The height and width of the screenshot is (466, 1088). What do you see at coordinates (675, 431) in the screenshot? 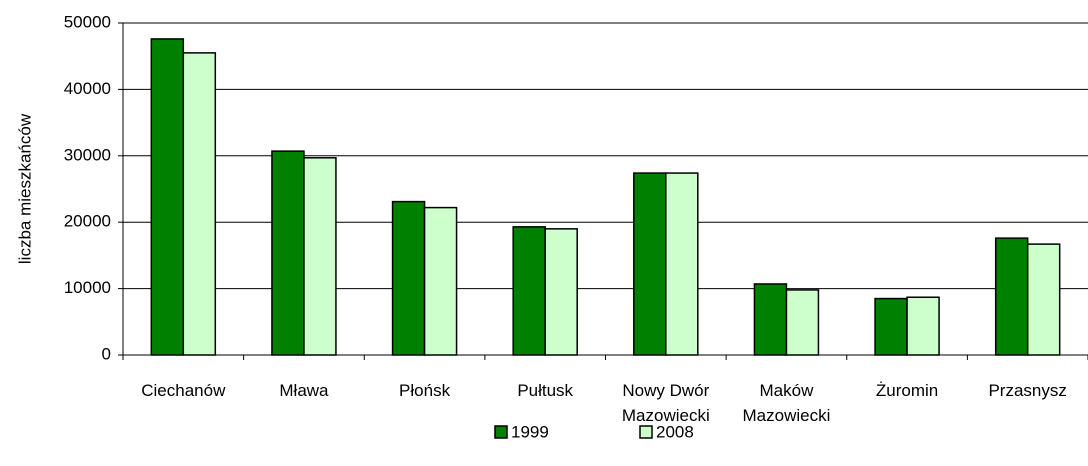
I see `legend-label: 2008` at bounding box center [675, 431].